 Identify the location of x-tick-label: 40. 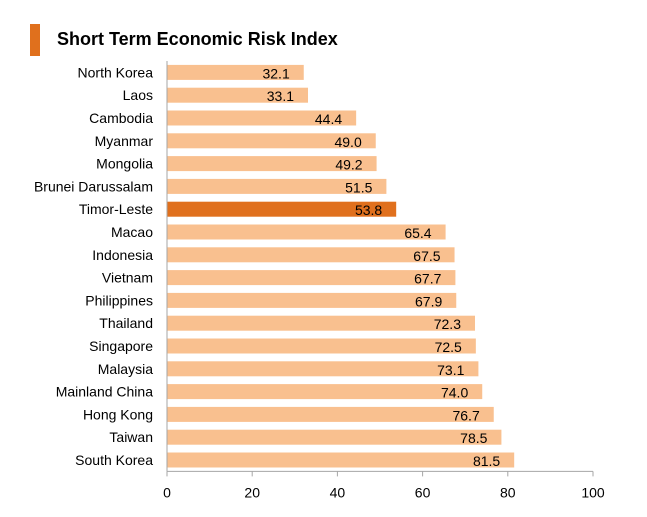
(338, 492).